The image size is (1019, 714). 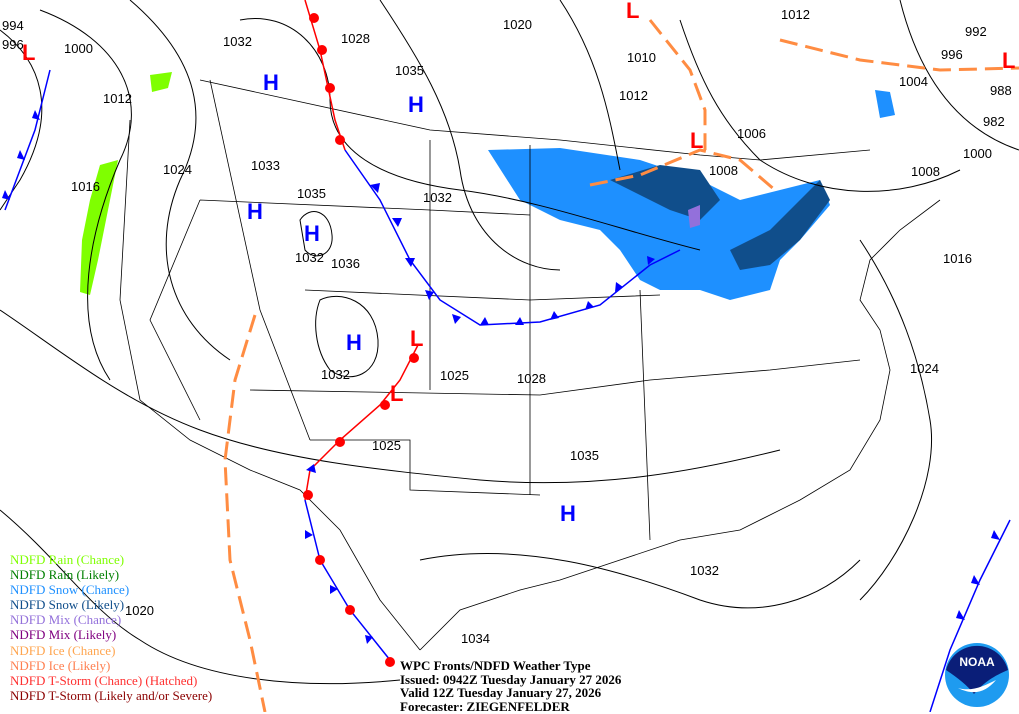 I want to click on legend-rain-likely: NDFD Rain (Likely), so click(x=65, y=575).